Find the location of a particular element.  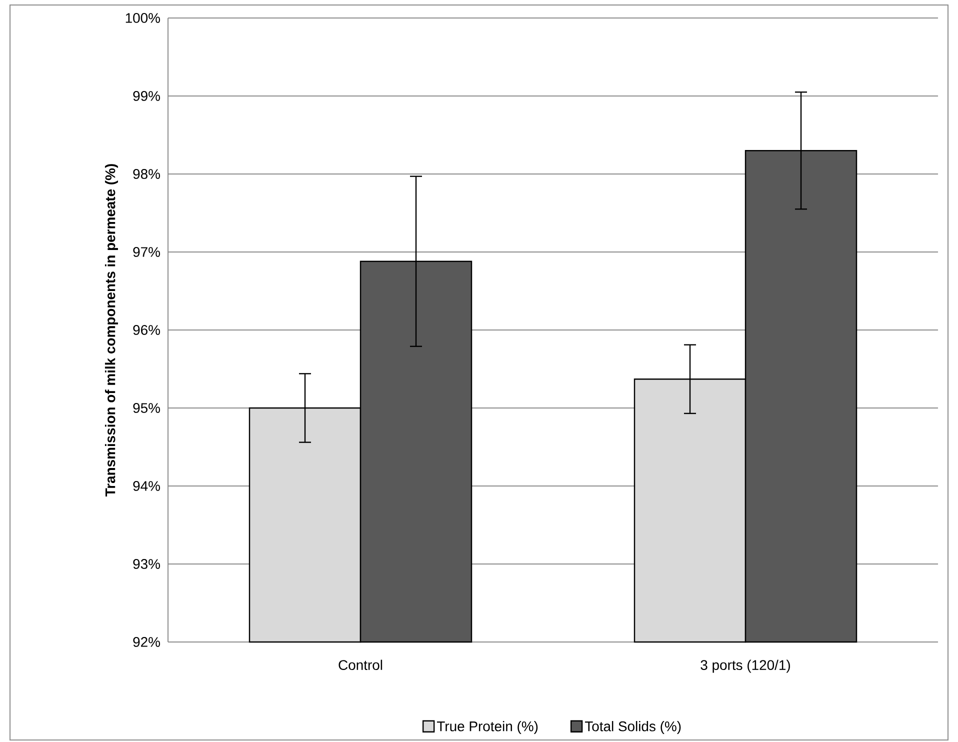

y-tick-label: 95% is located at coordinates (146, 408).